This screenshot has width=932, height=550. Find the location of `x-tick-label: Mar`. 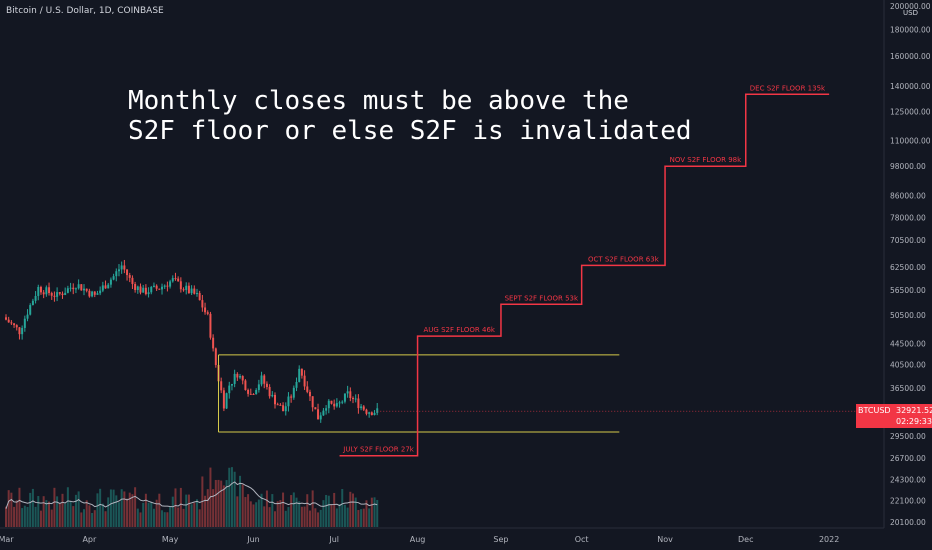

x-tick-label: Mar is located at coordinates (7, 539).